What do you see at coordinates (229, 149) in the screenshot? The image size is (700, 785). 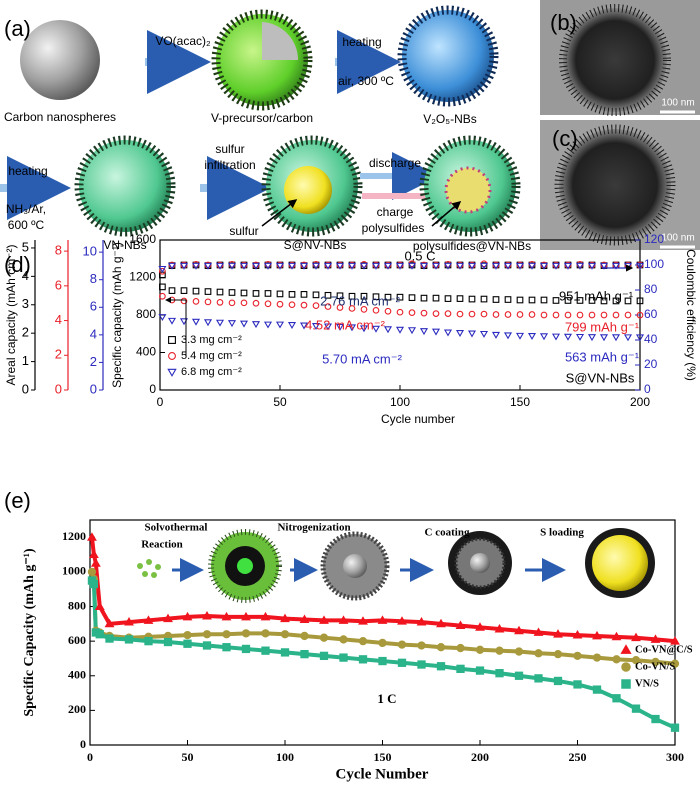 I see `label: sulfur` at bounding box center [229, 149].